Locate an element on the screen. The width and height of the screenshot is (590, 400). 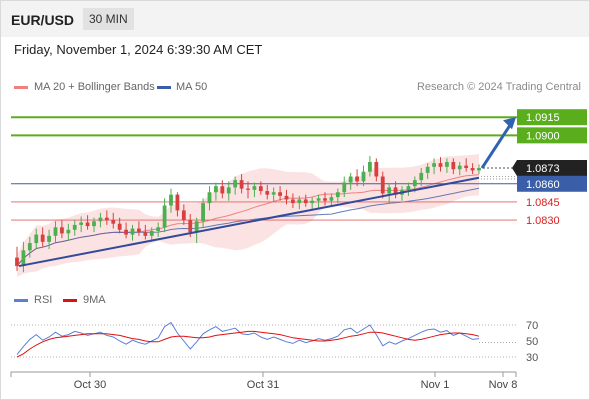
header-bar: EUR/USD 30 MIN is located at coordinates (295, 19).